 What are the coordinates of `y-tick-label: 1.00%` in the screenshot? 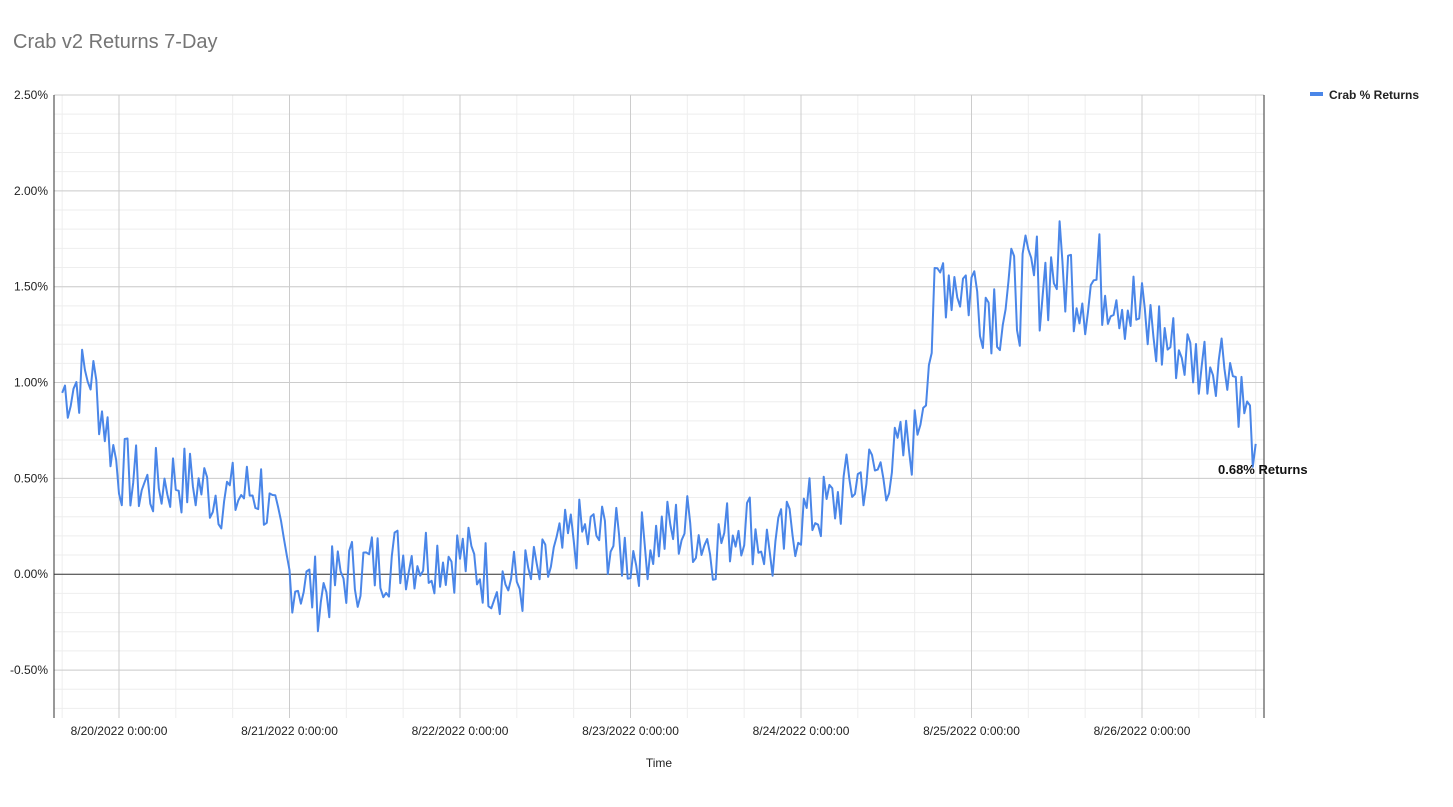 It's located at (31, 383).